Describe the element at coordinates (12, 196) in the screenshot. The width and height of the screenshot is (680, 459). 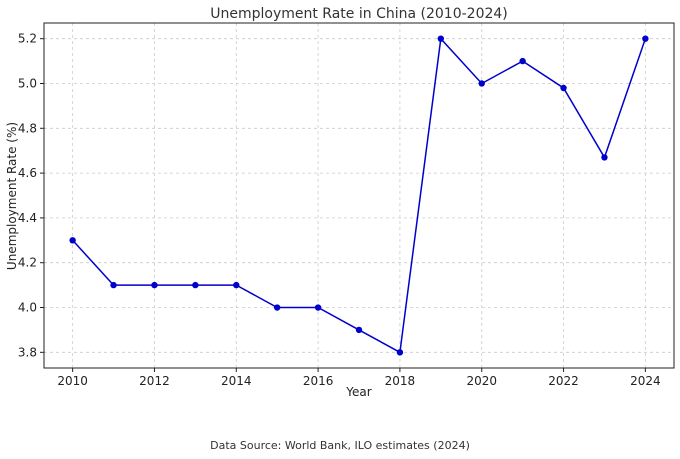
I see `y-axis-title: Unemployment Rate (%)` at that location.